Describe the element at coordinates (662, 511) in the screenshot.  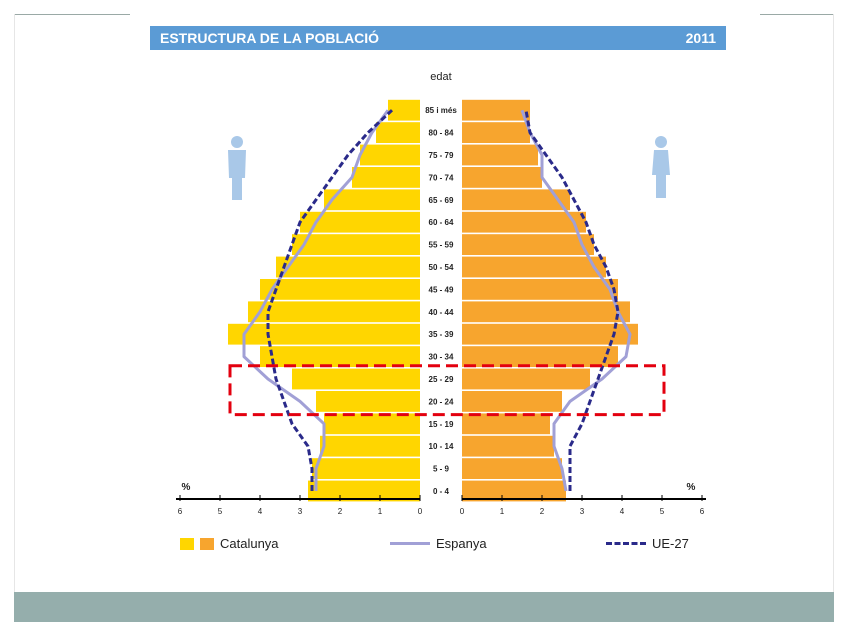
I see `x-tick-label-right: 5` at that location.